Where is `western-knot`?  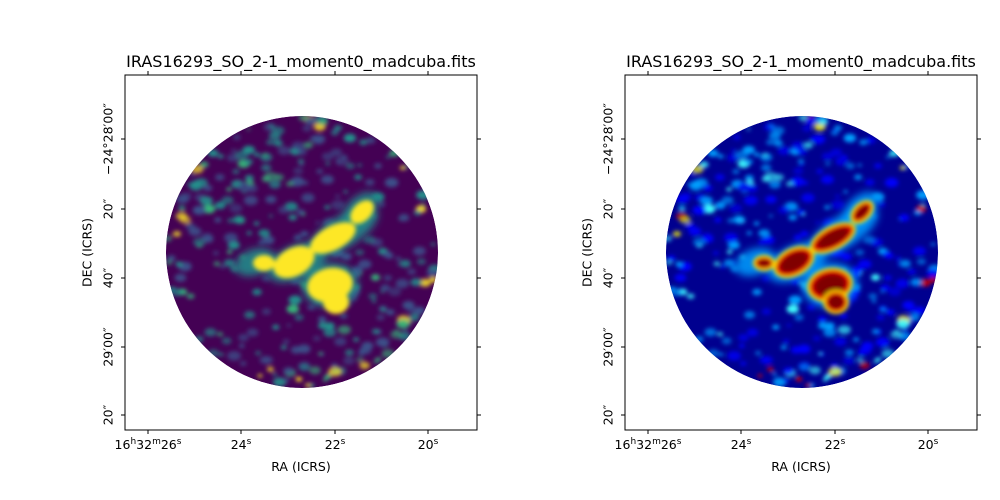 western-knot is located at coordinates (264, 263).